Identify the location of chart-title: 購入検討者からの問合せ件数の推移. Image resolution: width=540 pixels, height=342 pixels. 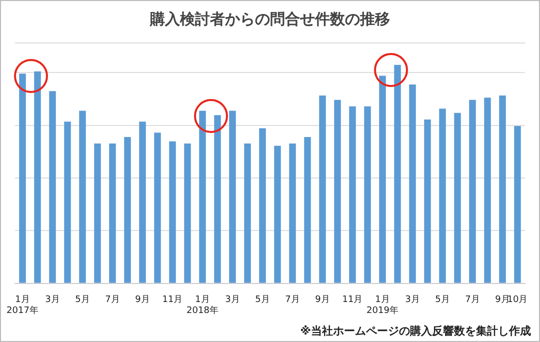
(269, 19).